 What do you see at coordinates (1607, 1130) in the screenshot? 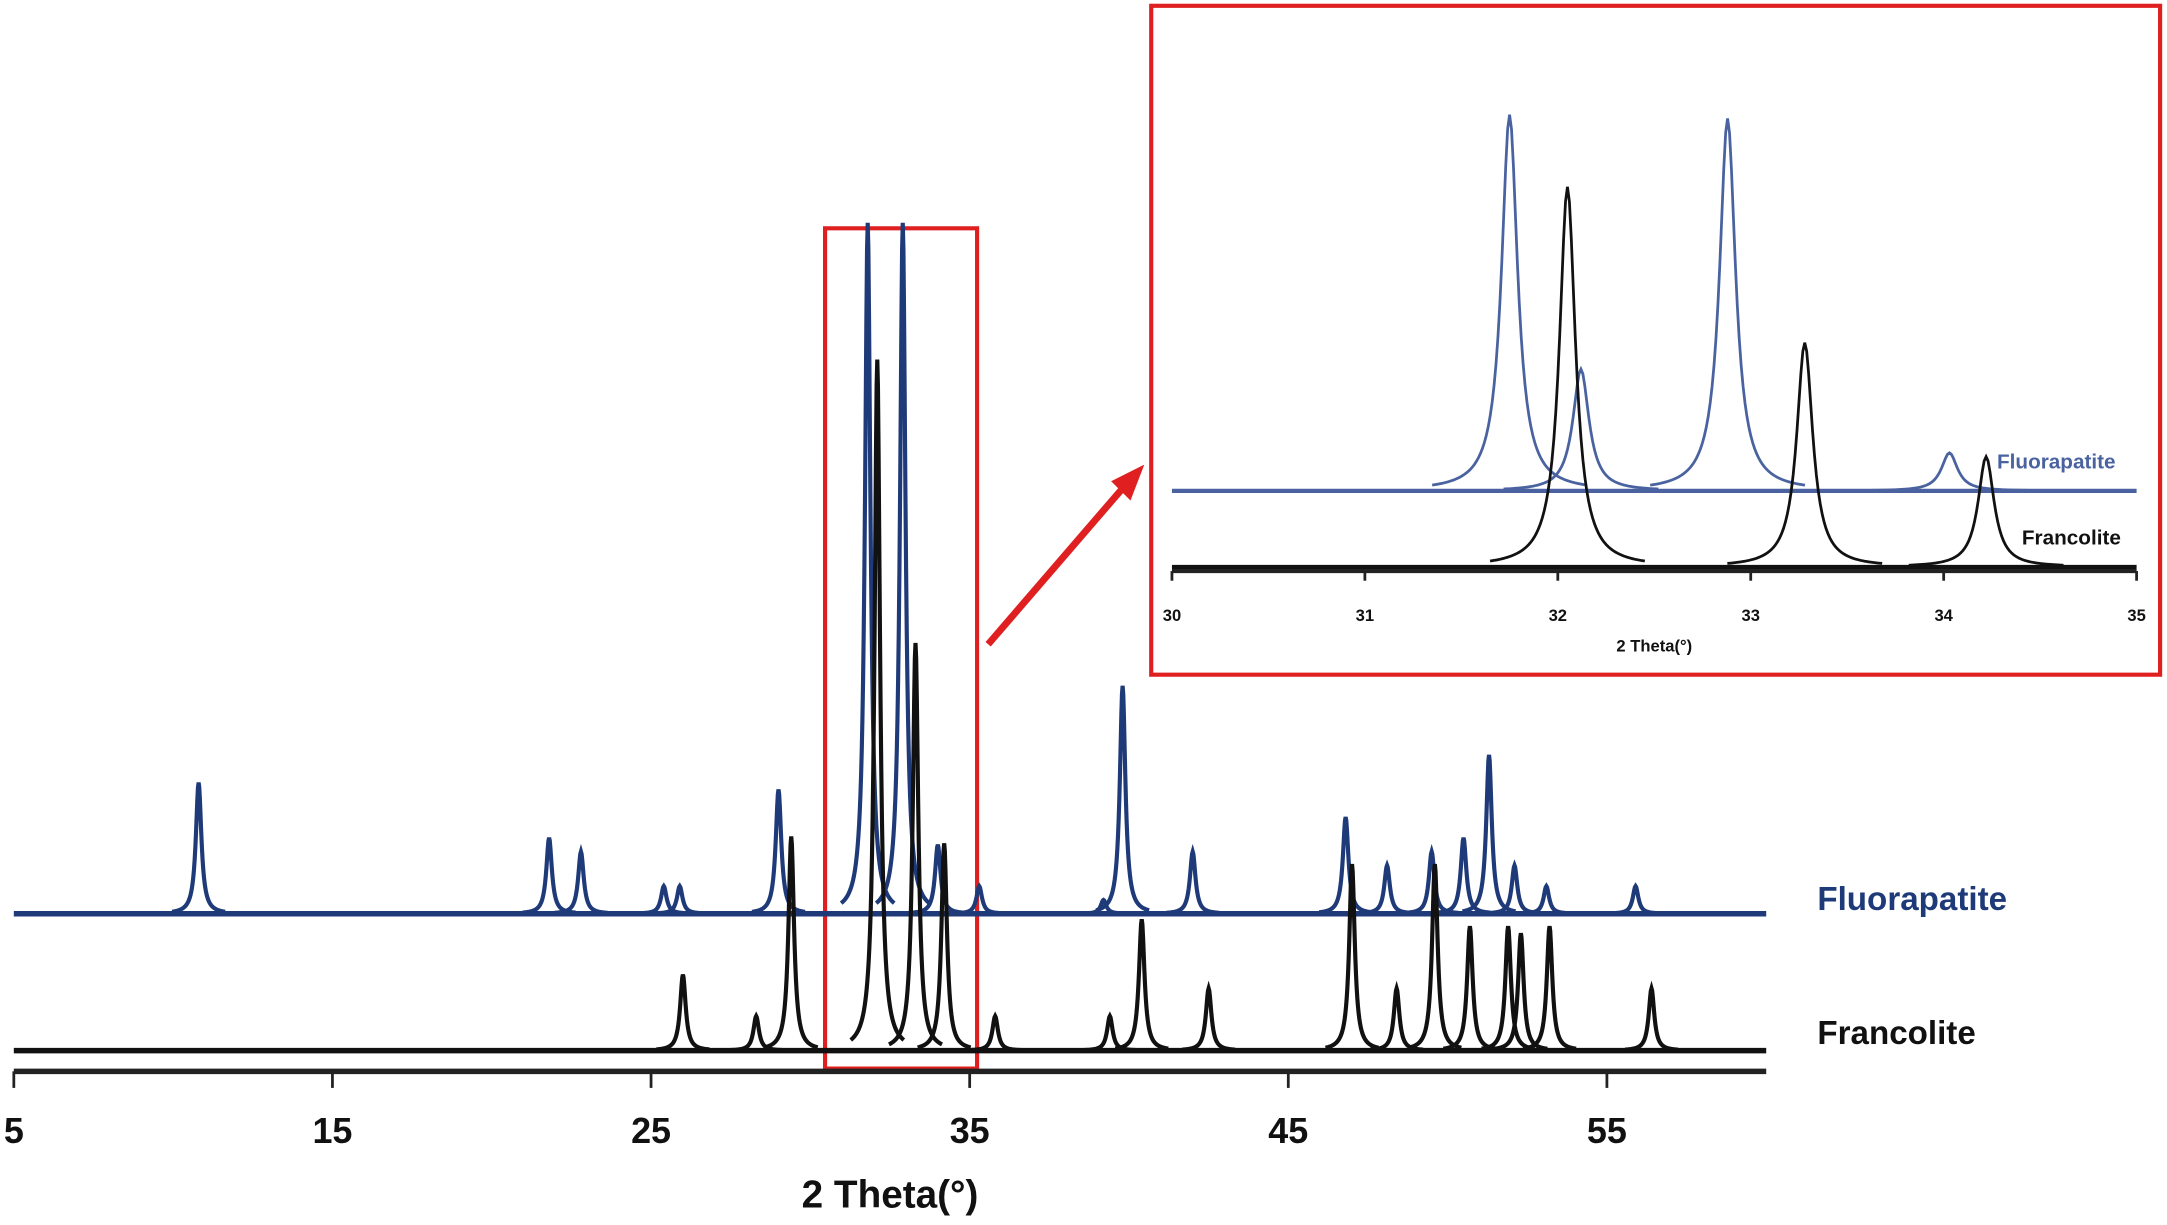
I see `x-tick-label: 55` at bounding box center [1607, 1130].